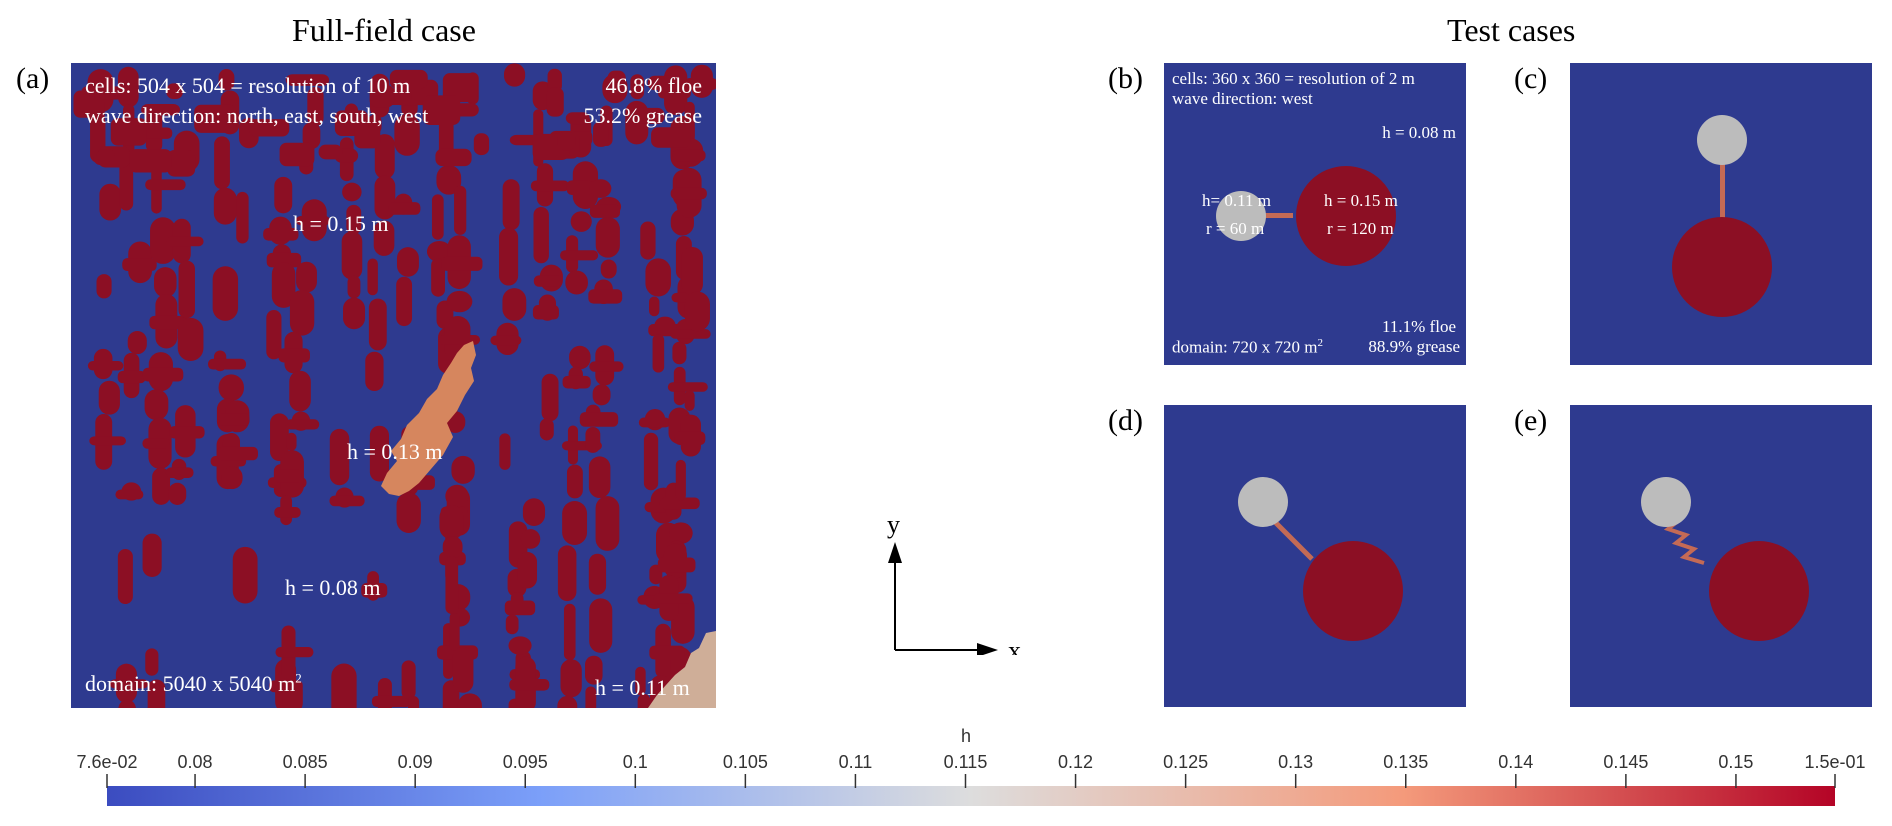 The image size is (1892, 826). What do you see at coordinates (1835, 762) in the screenshot?
I see `colorbar-tick-label: 1.5e-01` at bounding box center [1835, 762].